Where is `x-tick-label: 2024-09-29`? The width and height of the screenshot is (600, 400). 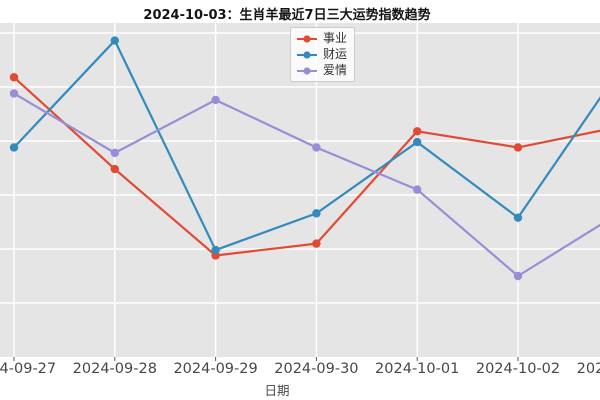 x-tick-label: 2024-09-29 is located at coordinates (215, 369).